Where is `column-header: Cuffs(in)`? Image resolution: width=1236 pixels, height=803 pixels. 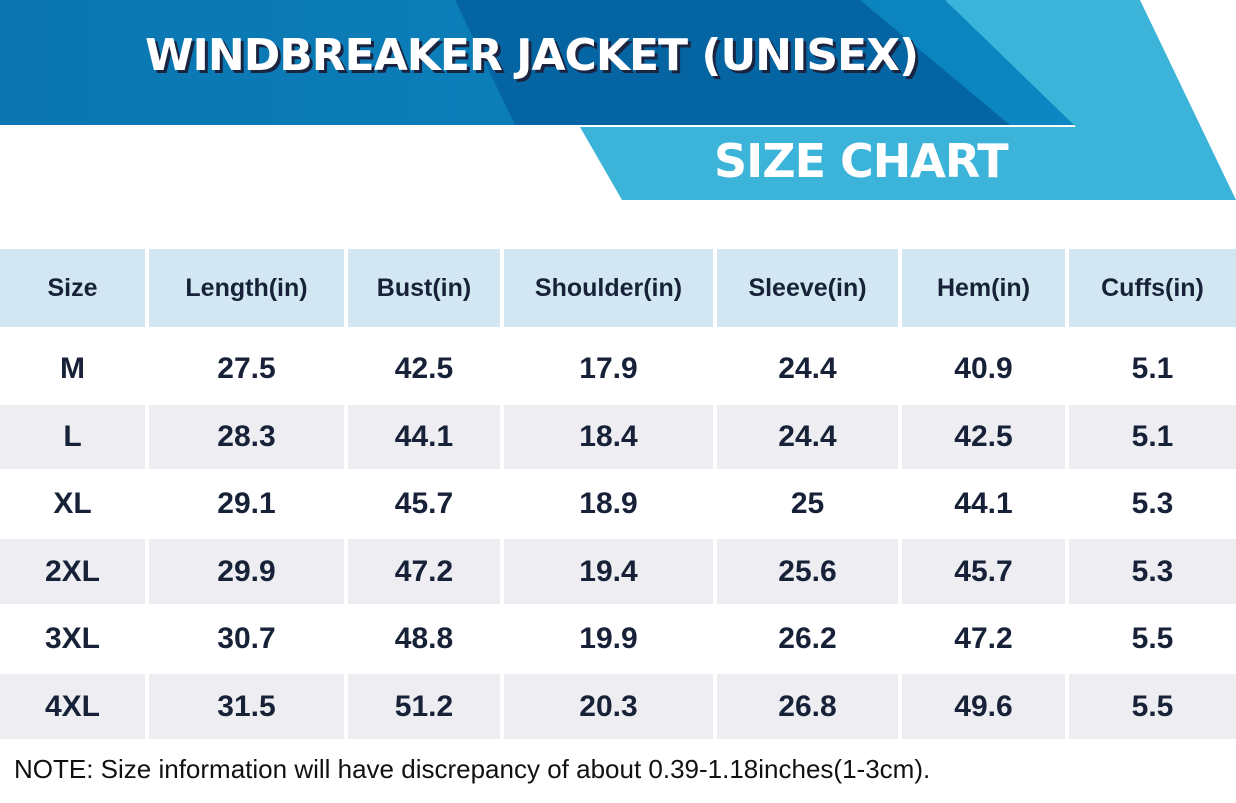 column-header: Cuffs(in) is located at coordinates (1152, 288).